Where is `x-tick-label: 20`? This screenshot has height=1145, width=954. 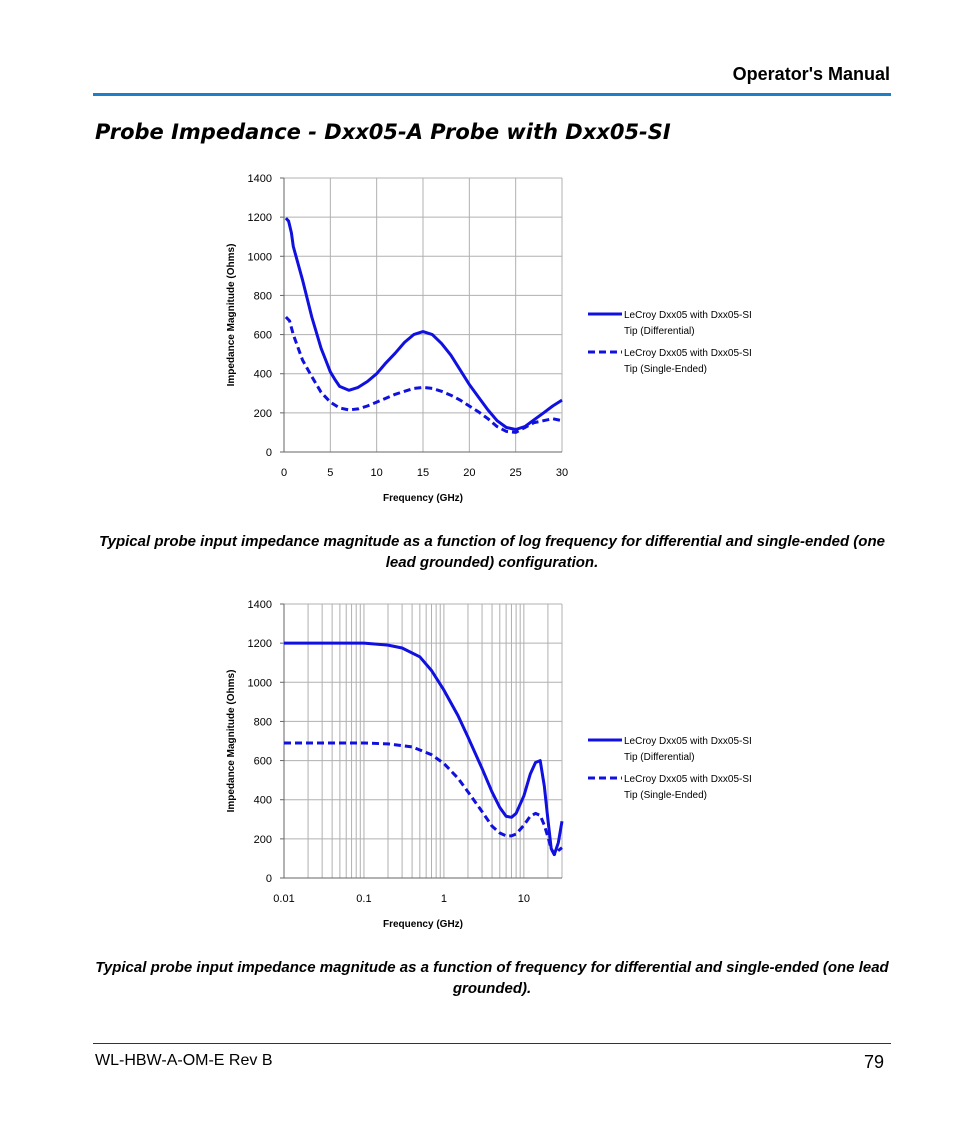
x-tick-label: 20 is located at coordinates (469, 473).